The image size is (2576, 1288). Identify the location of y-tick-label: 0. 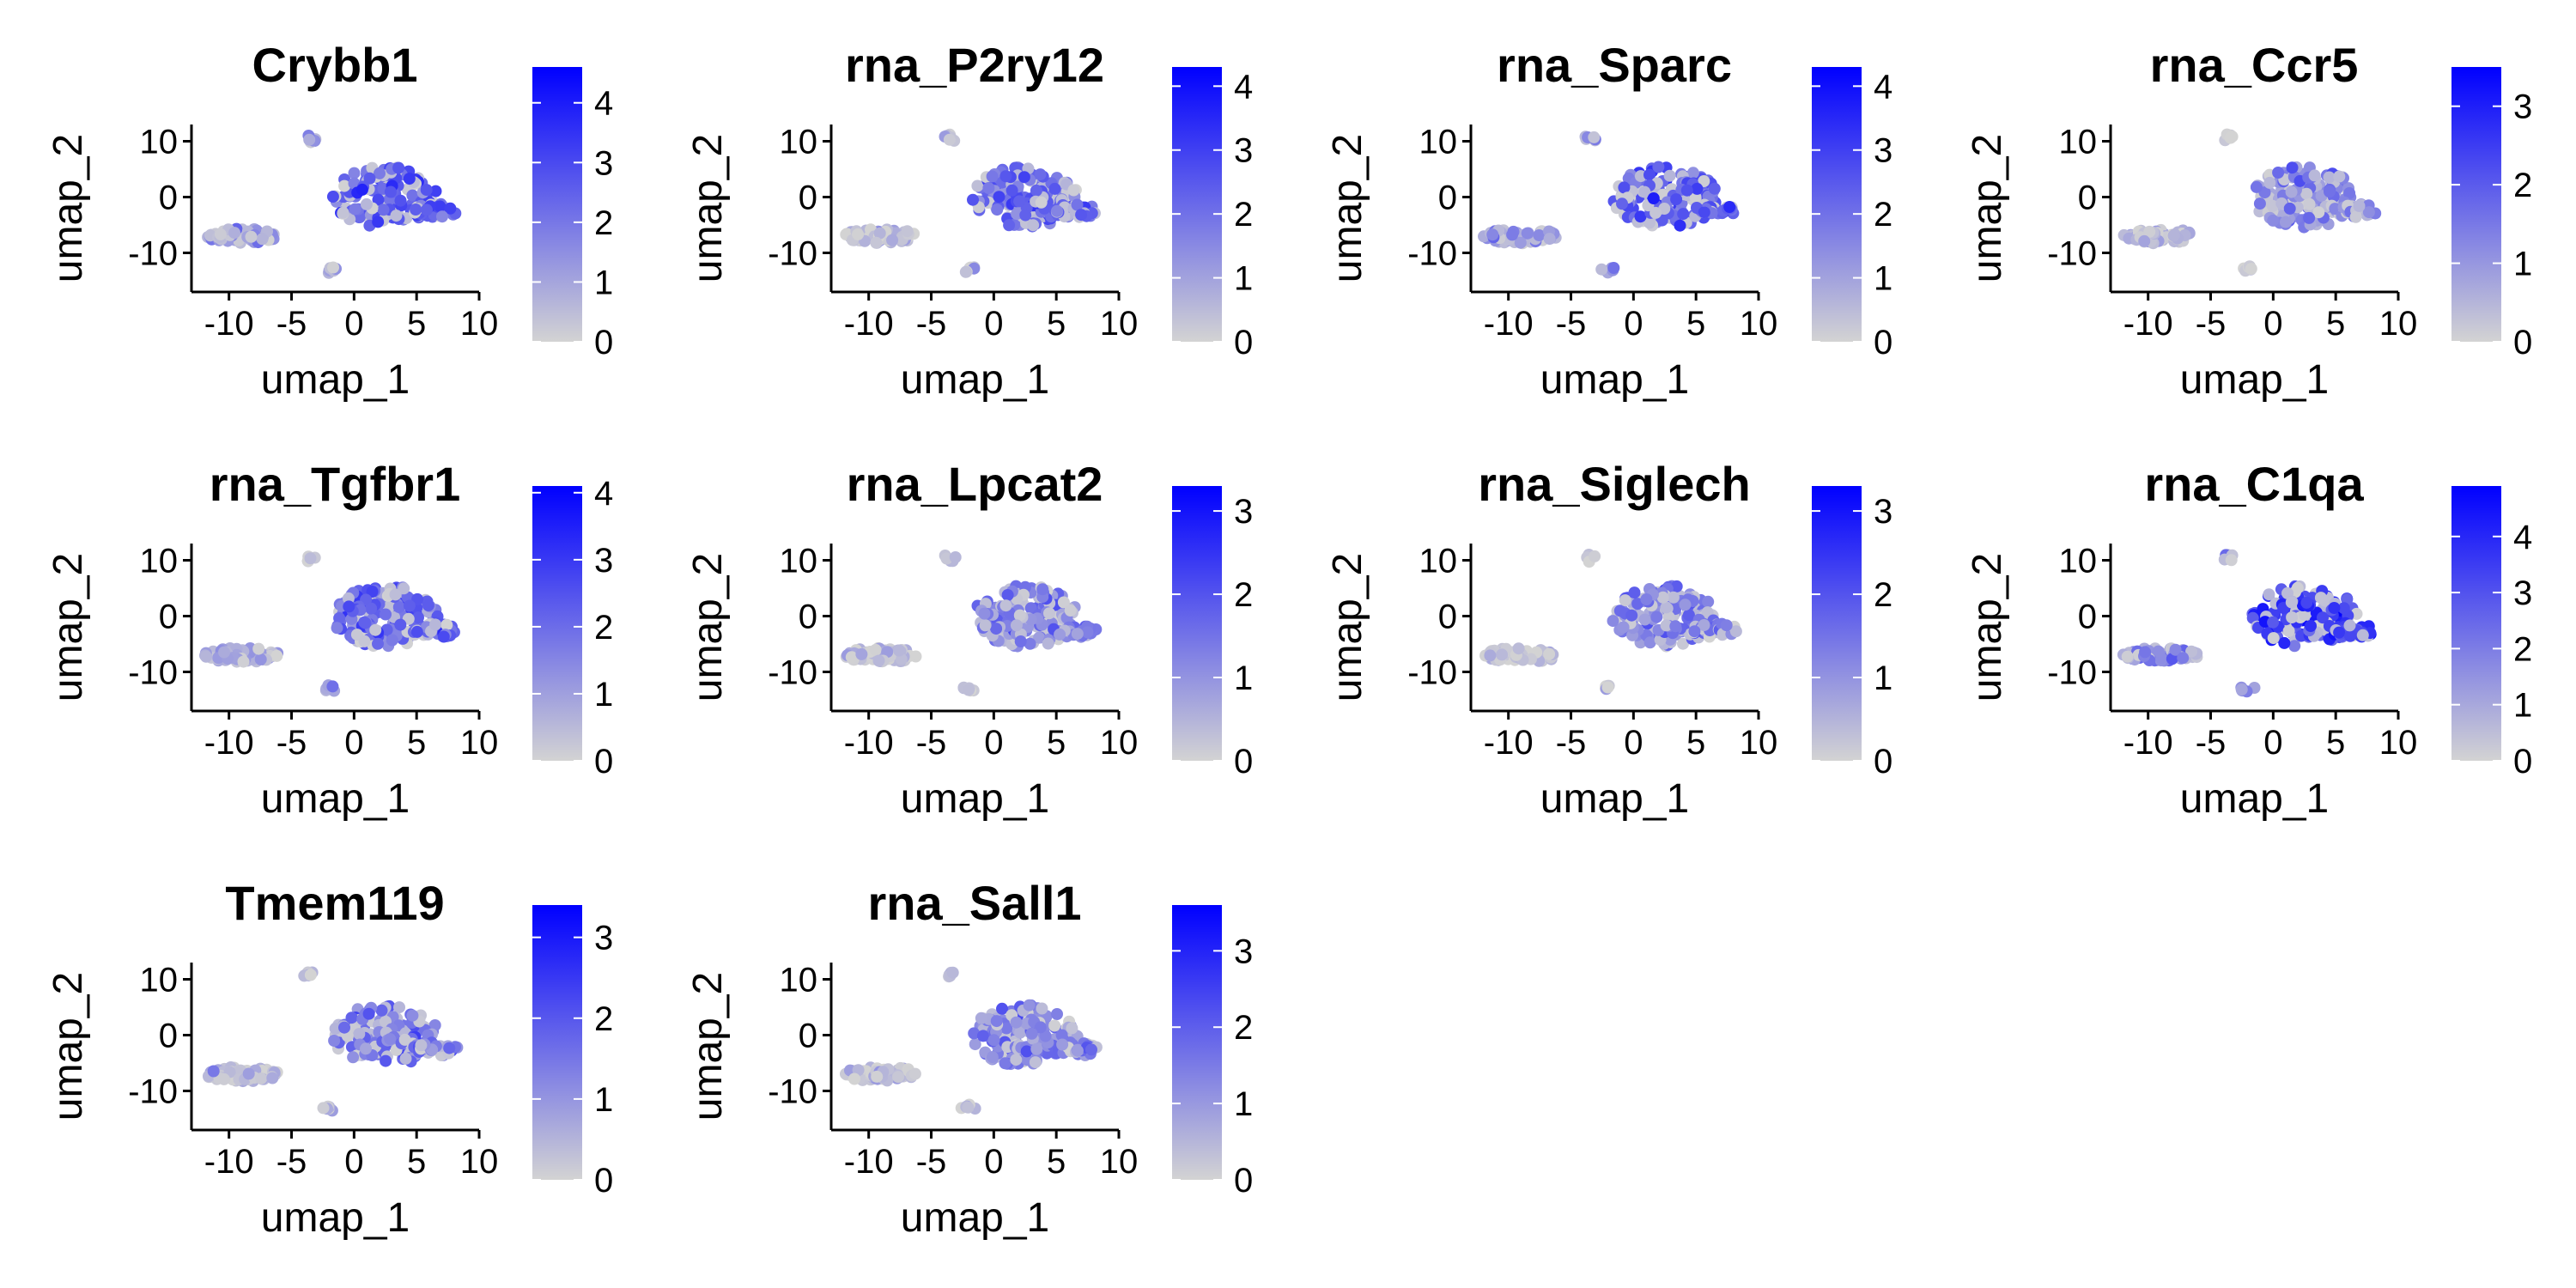
(169, 617).